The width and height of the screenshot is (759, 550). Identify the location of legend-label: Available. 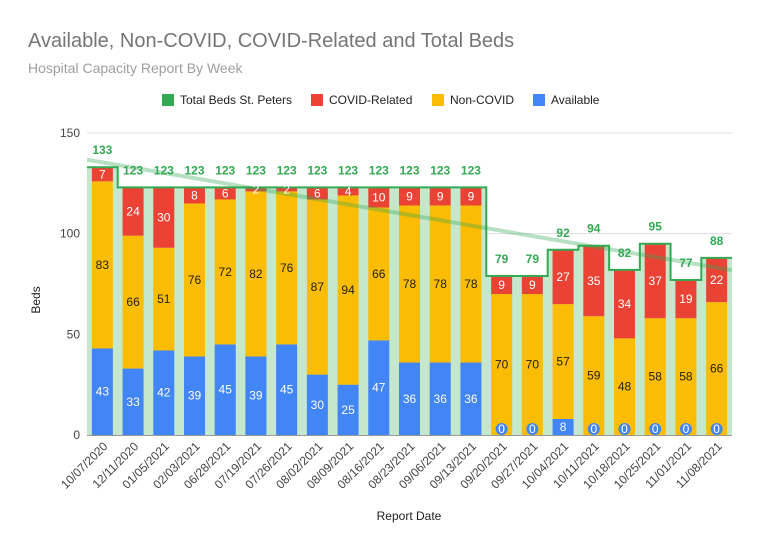
(575, 100).